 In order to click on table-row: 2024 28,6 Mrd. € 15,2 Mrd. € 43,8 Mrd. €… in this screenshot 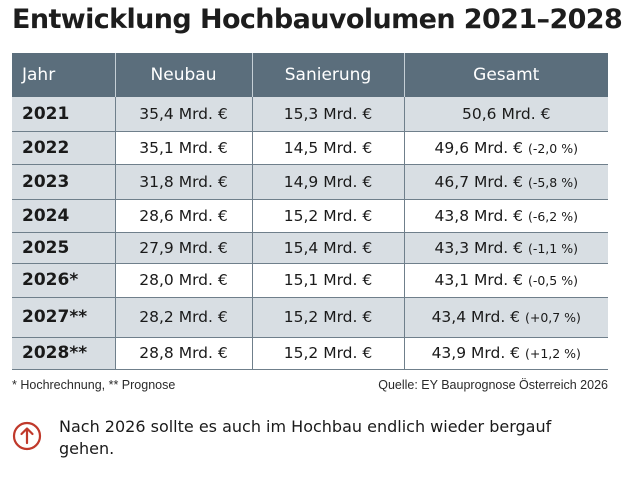, I will do `click(310, 216)`.